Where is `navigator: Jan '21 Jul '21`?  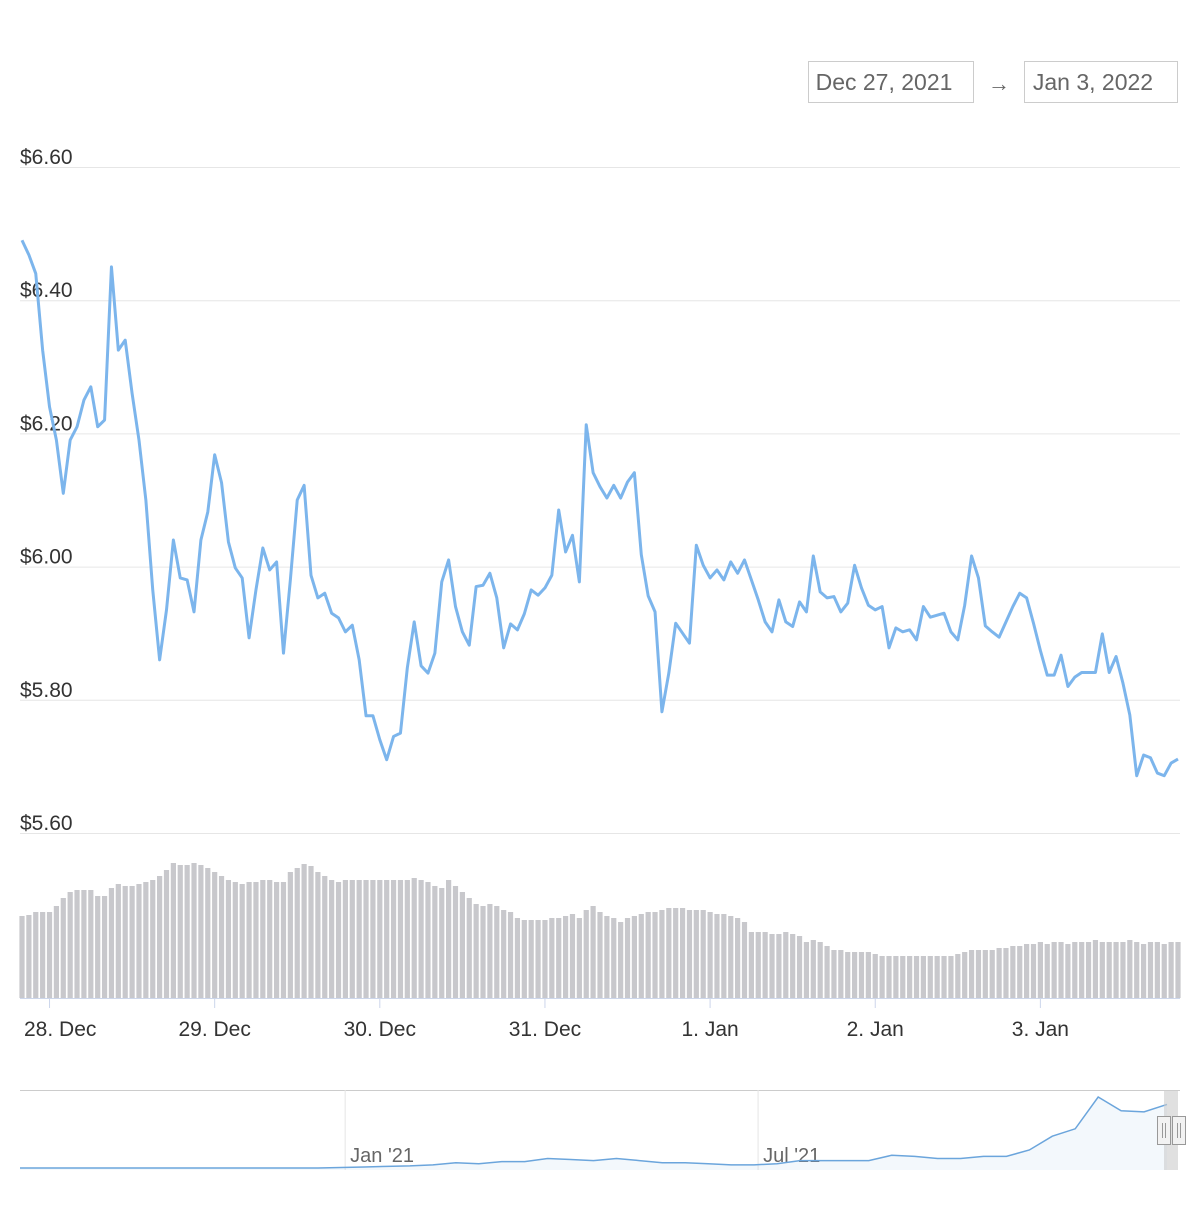 navigator: Jan '21 Jul '21 is located at coordinates (600, 1130).